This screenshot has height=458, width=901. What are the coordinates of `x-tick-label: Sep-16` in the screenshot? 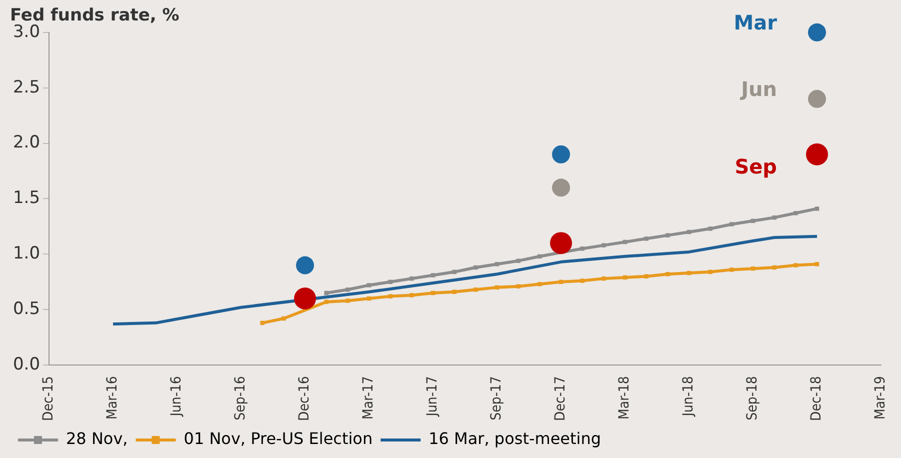 It's located at (240, 398).